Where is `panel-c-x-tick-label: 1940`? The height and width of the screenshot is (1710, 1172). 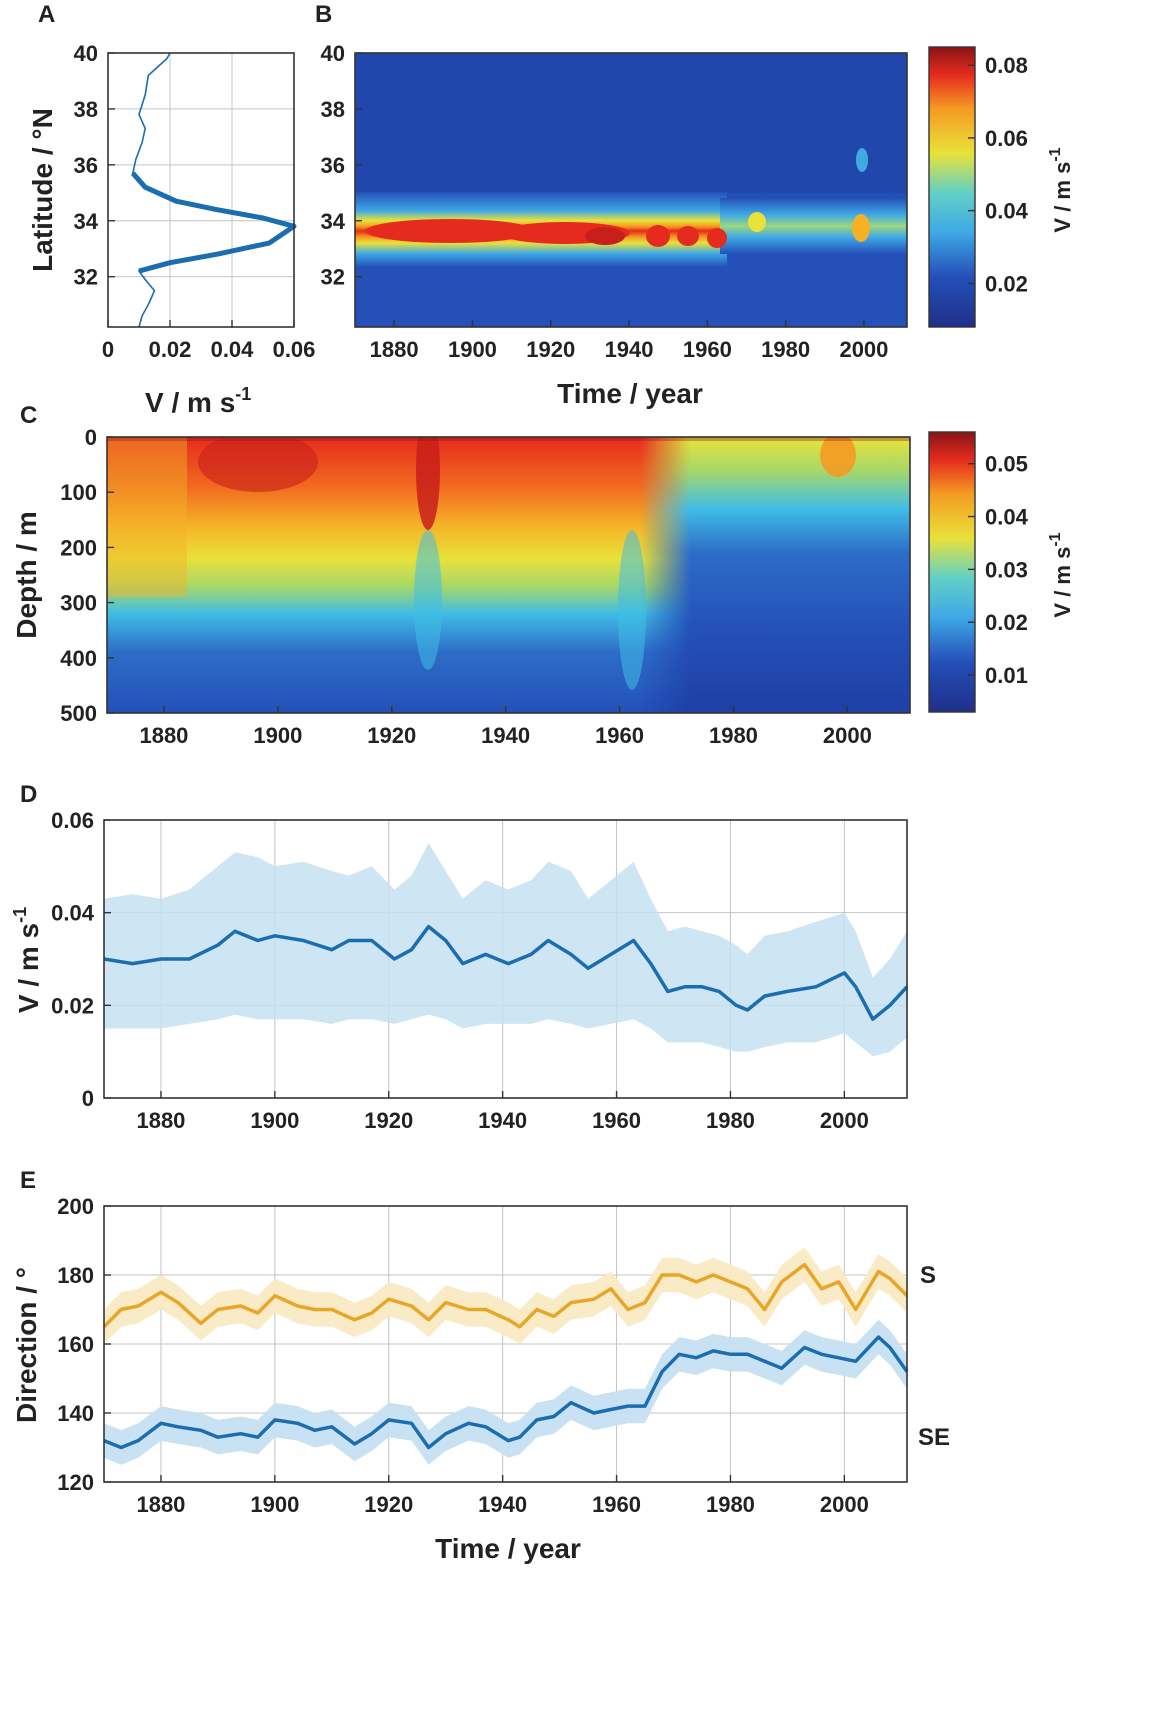 panel-c-x-tick-label: 1940 is located at coordinates (505, 735).